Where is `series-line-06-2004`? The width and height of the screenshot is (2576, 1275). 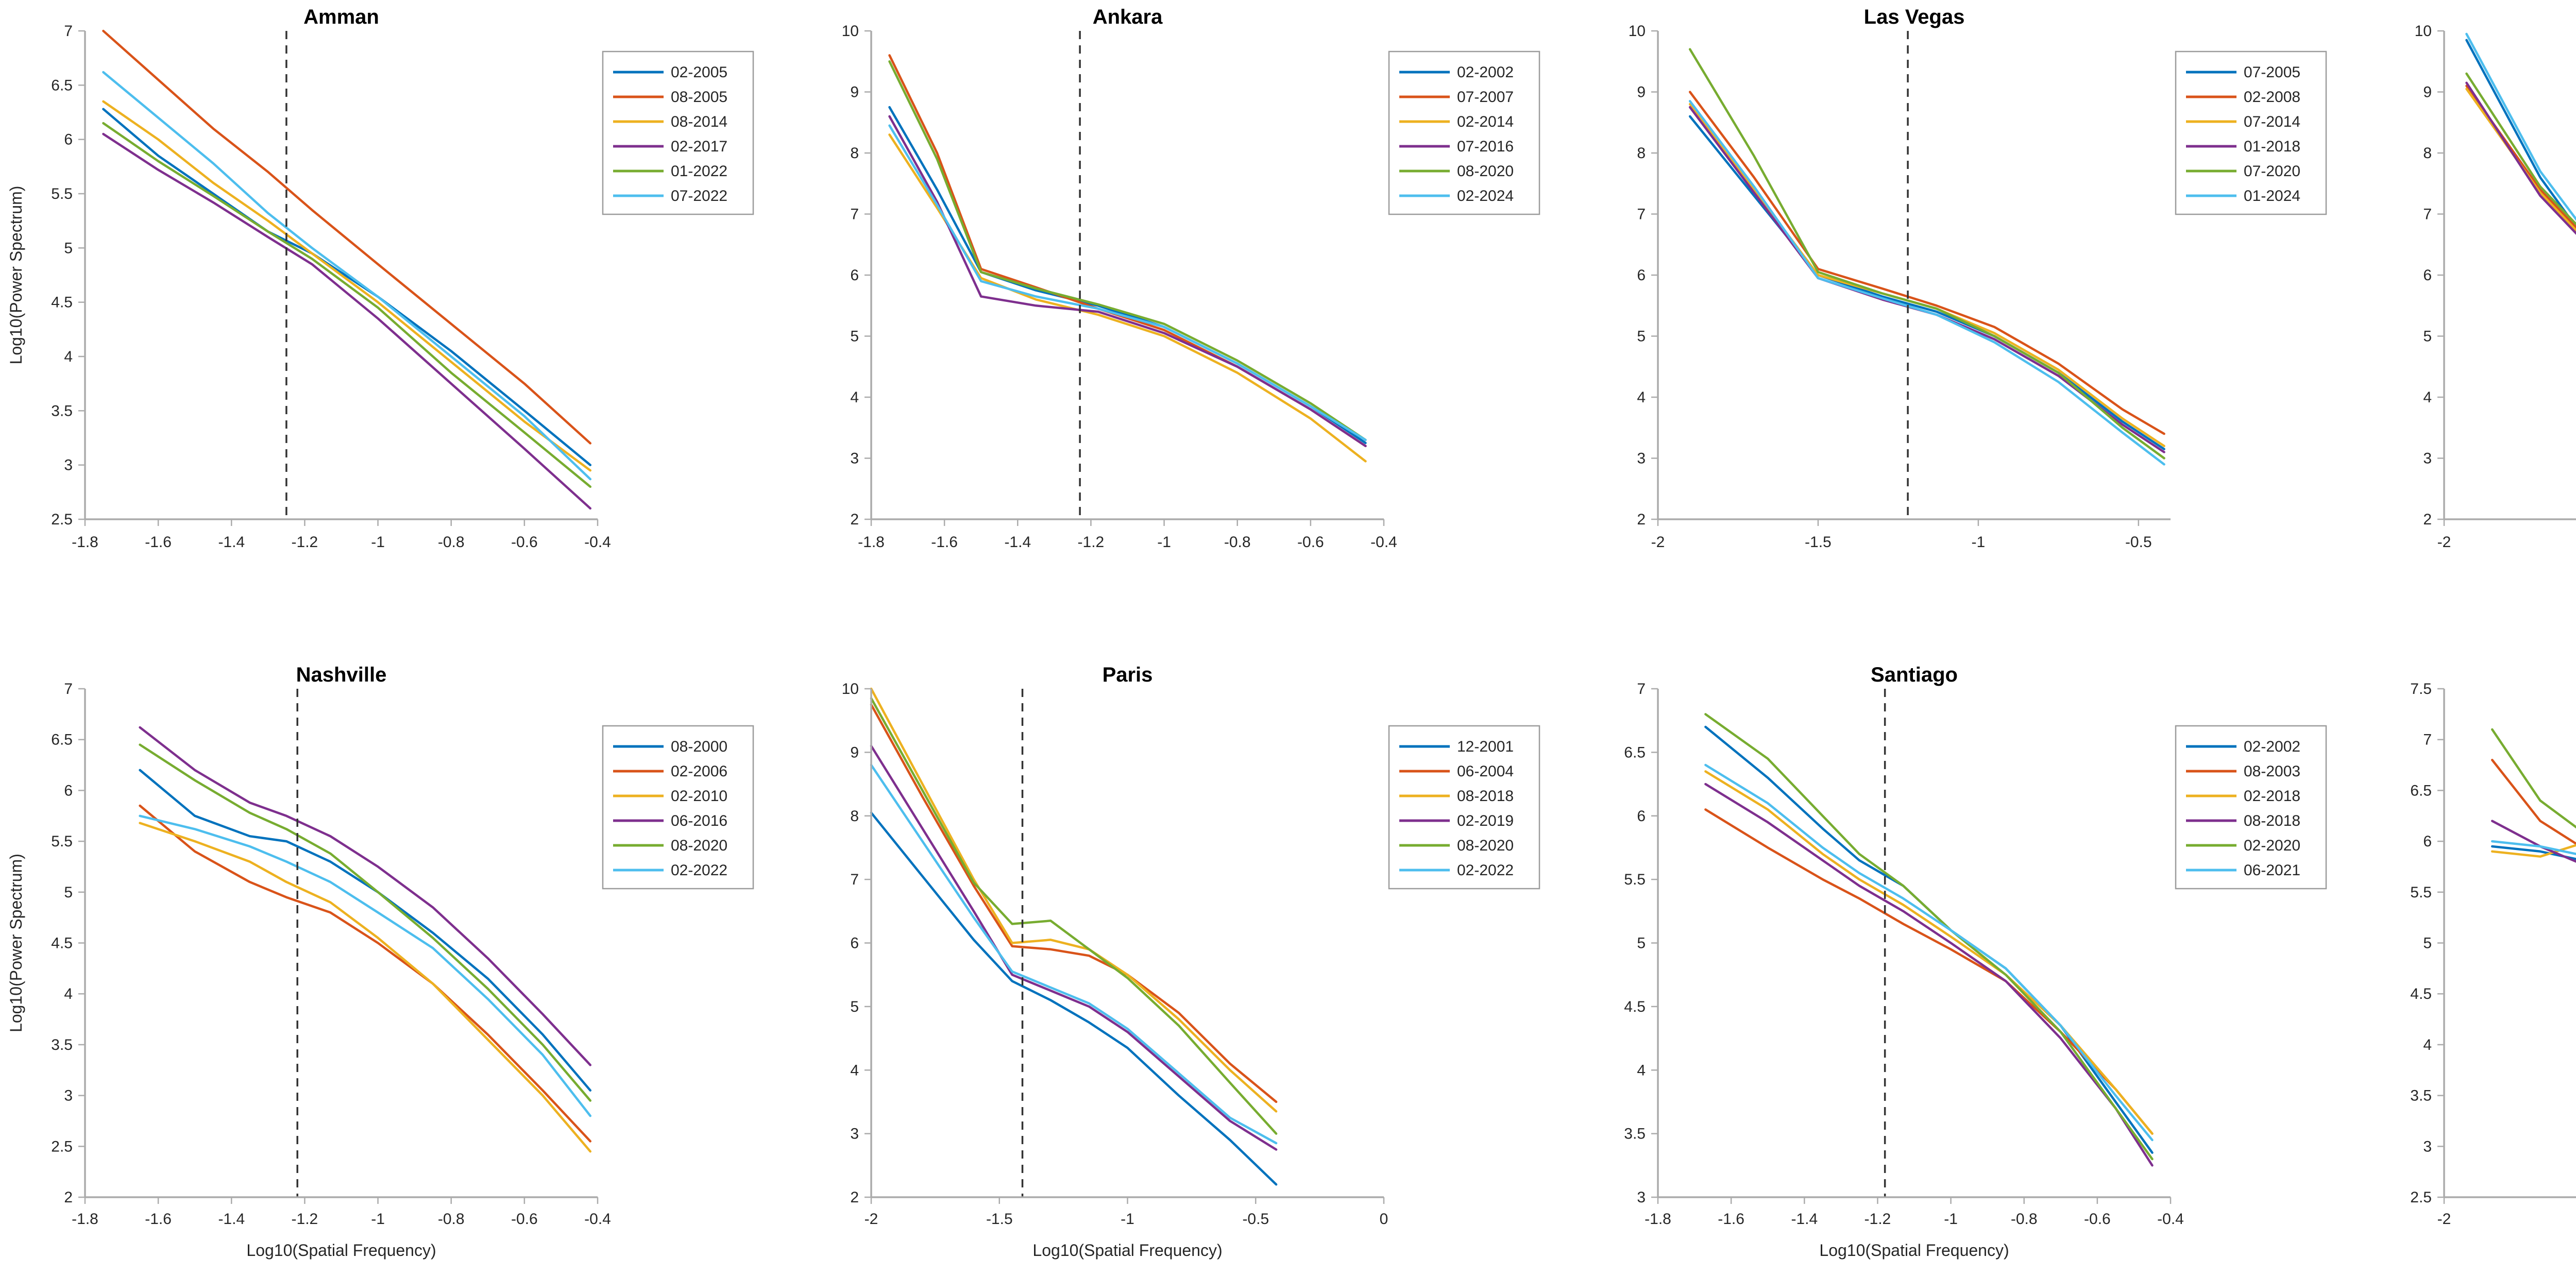
series-line-06-2004 is located at coordinates (1074, 903).